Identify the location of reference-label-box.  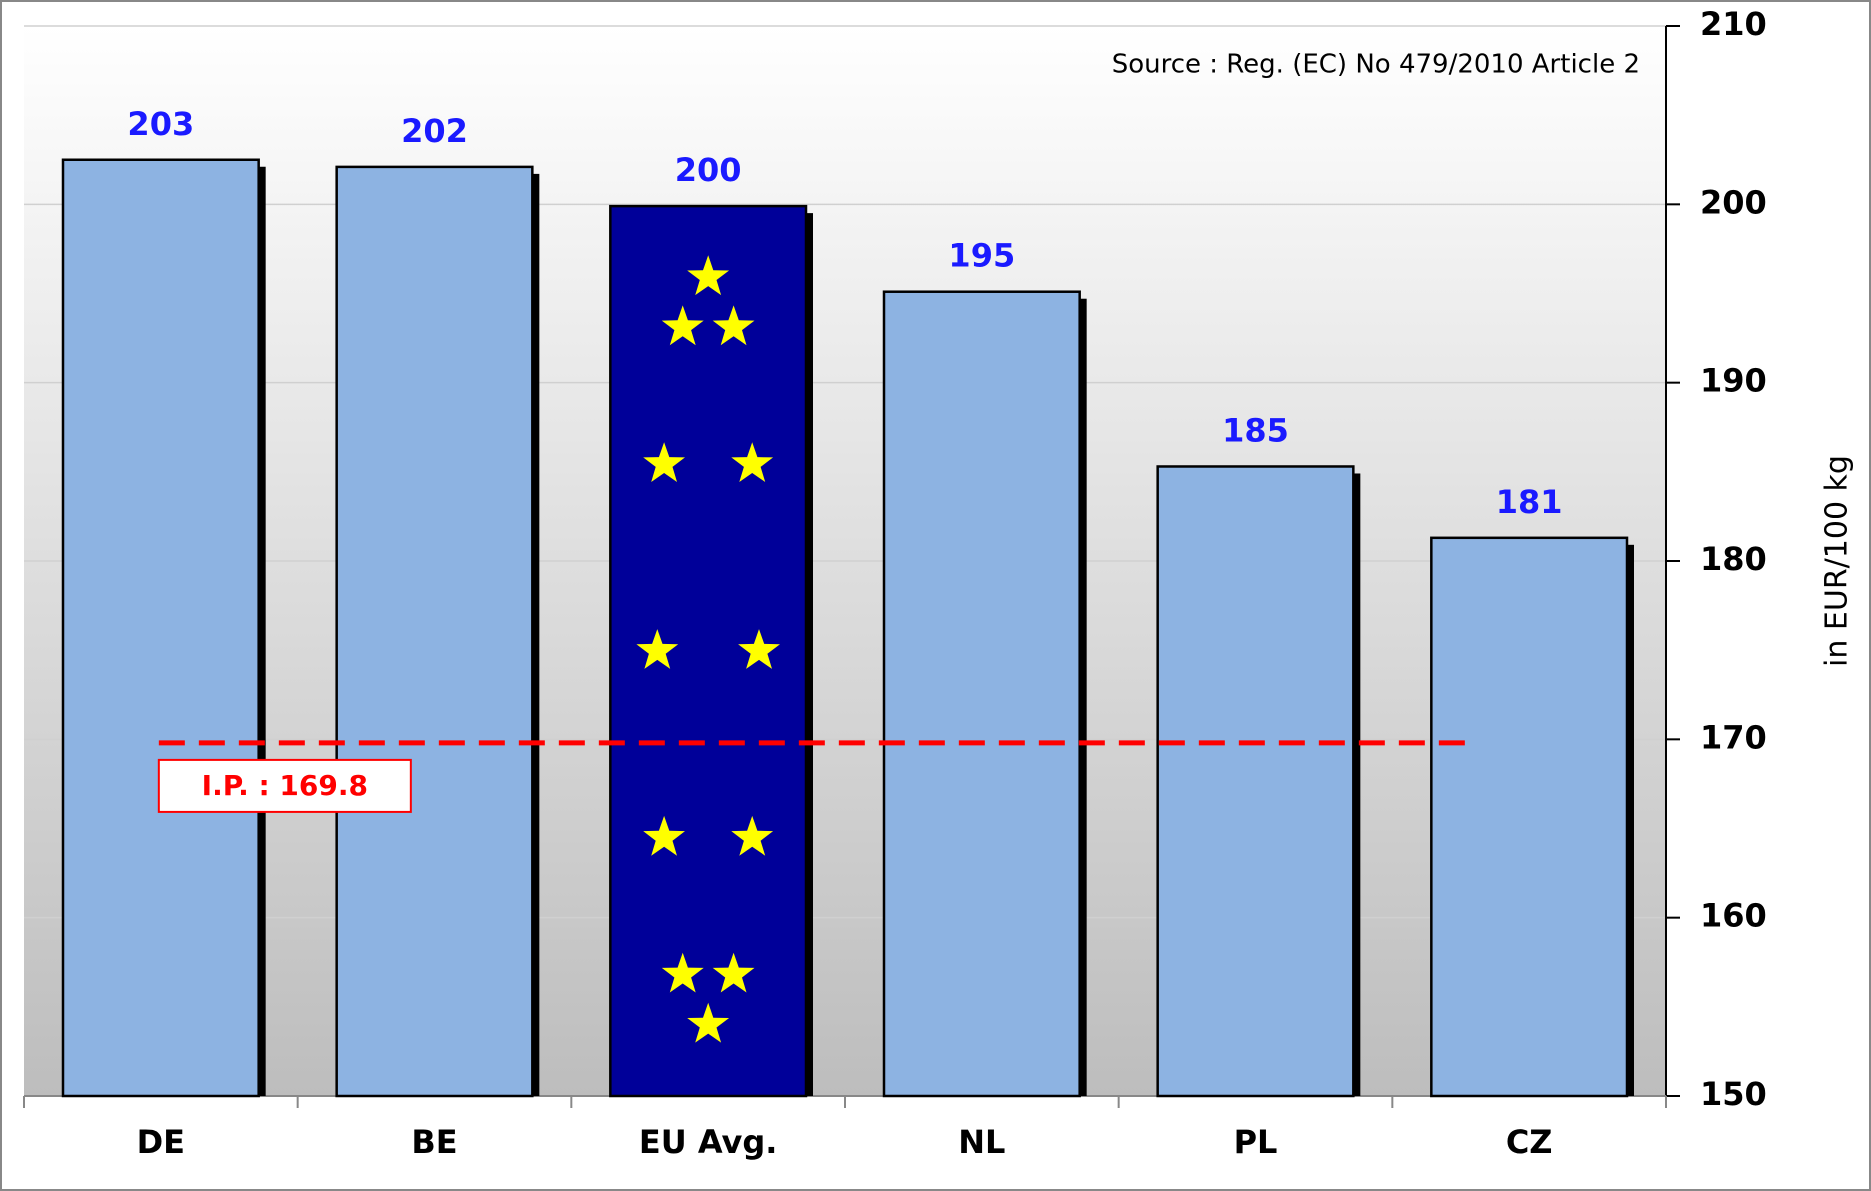
(284, 785).